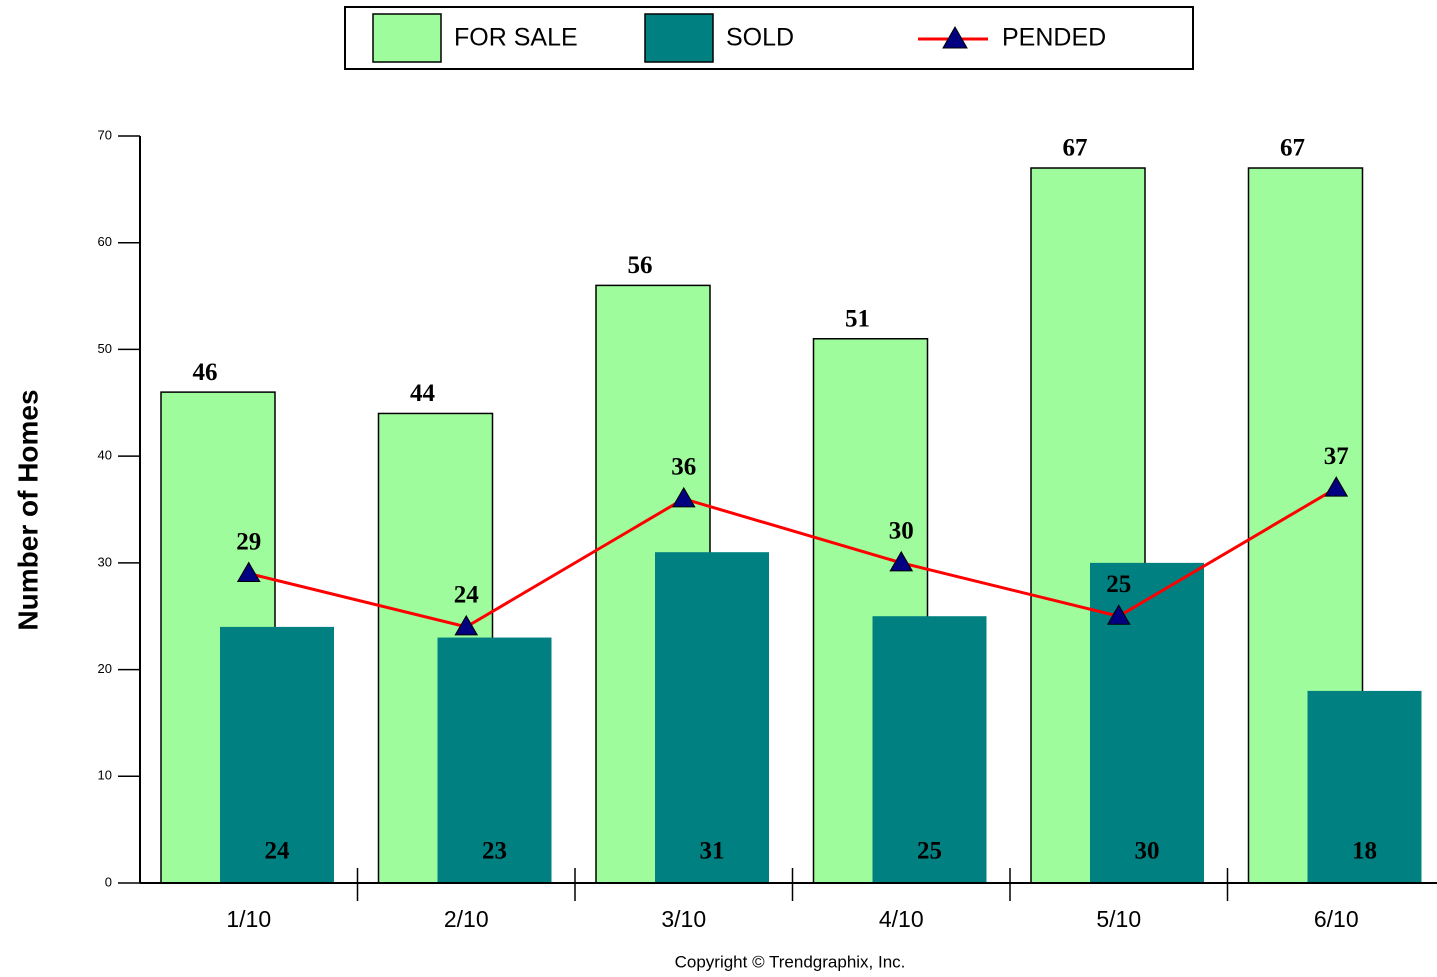 The height and width of the screenshot is (977, 1437). What do you see at coordinates (466, 919) in the screenshot?
I see `x-tick-label: 2/10` at bounding box center [466, 919].